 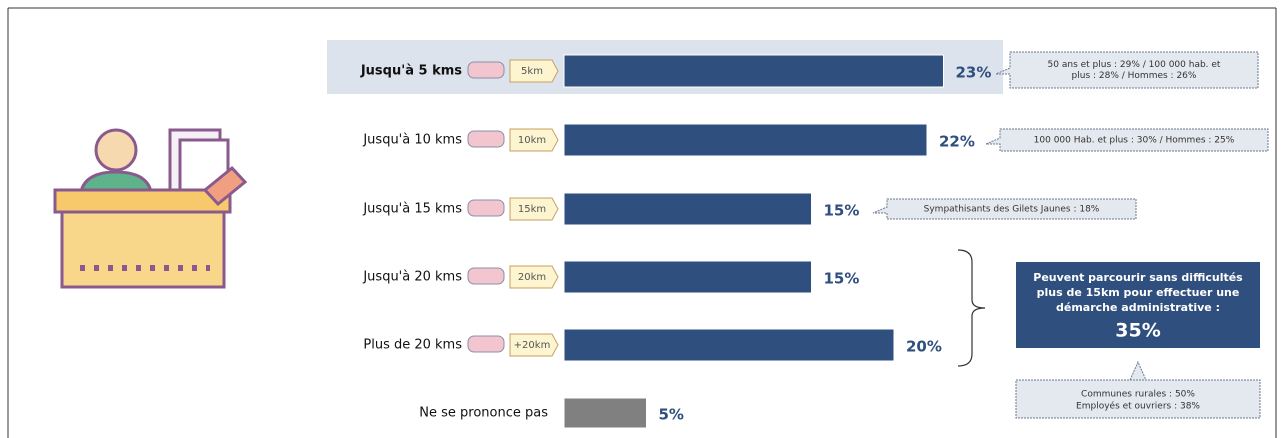 I want to click on distance-tag-label: +20km, so click(x=532, y=345).